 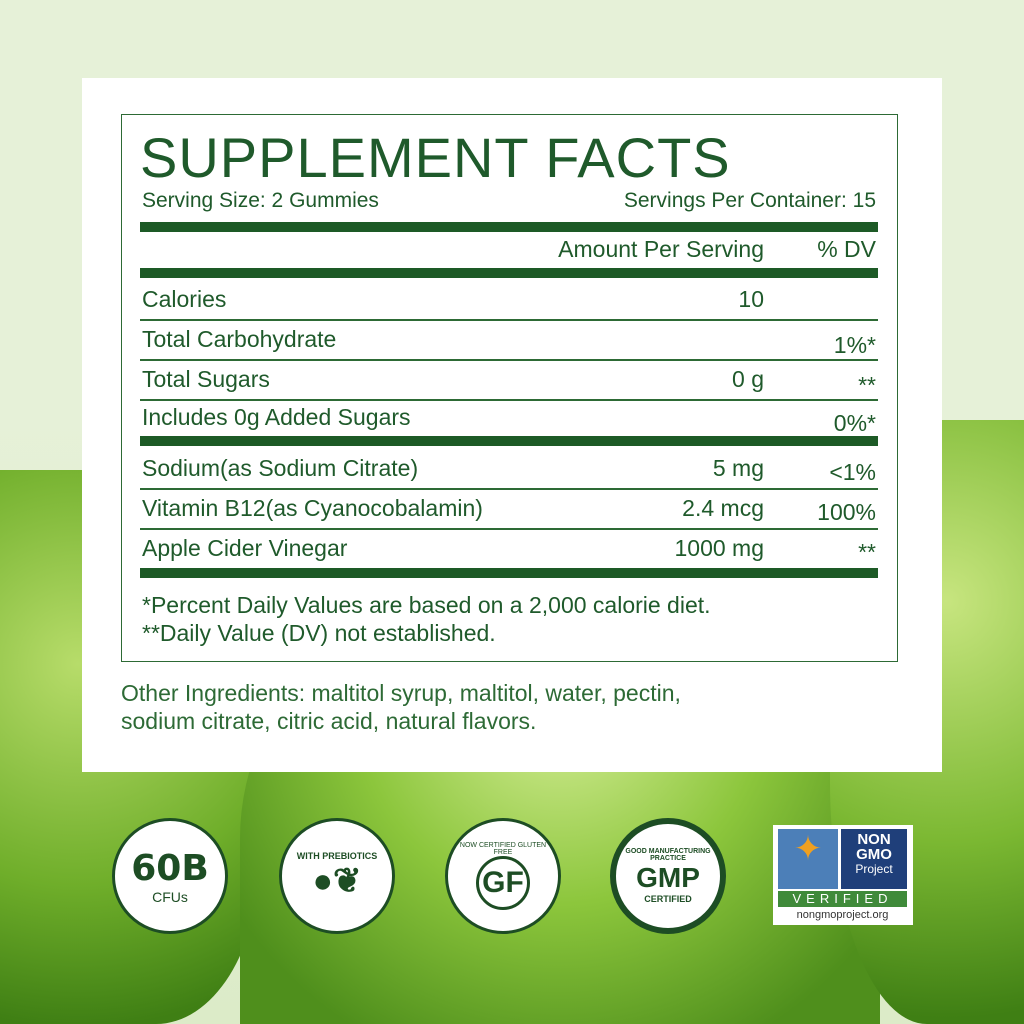 I want to click on nutrient-name: Apple Cider Vinegar, so click(x=245, y=548).